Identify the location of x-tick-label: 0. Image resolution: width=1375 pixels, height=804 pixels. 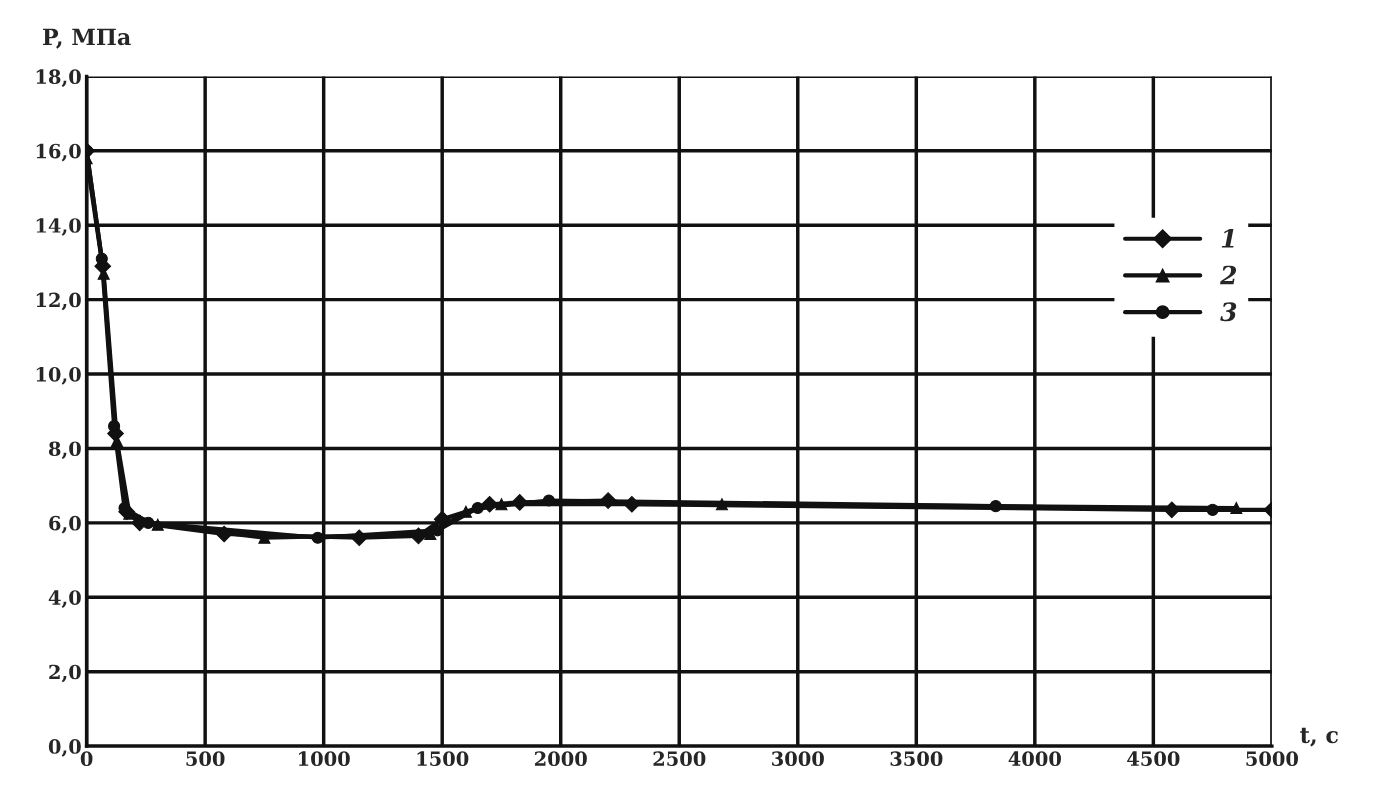
(86, 759).